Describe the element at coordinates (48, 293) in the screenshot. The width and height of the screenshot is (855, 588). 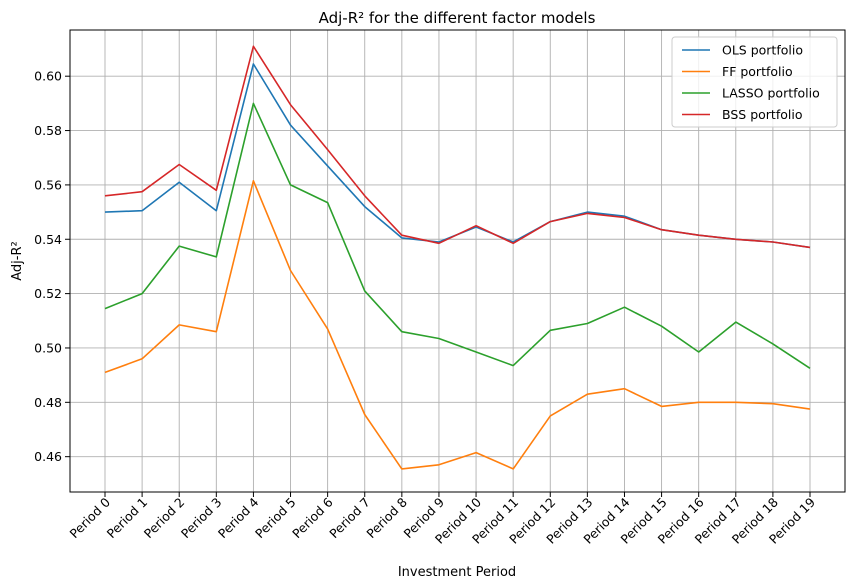
I see `y-tick-label: 0.52` at that location.